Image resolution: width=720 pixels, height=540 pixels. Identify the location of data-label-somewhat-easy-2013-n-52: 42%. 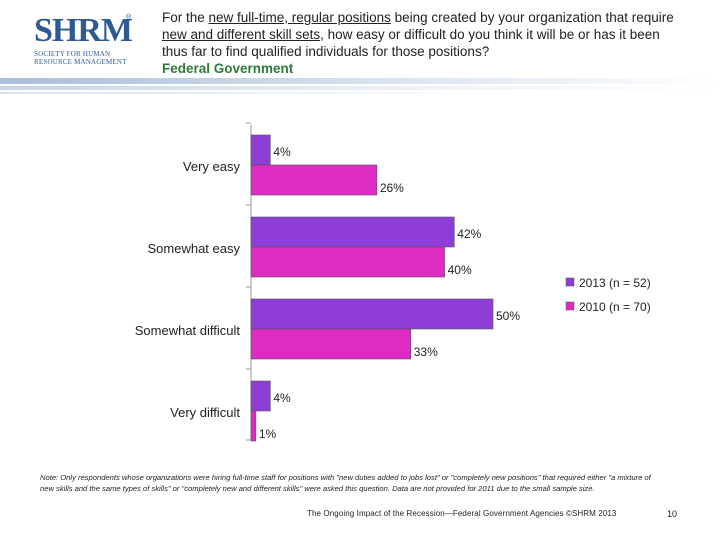
(469, 234).